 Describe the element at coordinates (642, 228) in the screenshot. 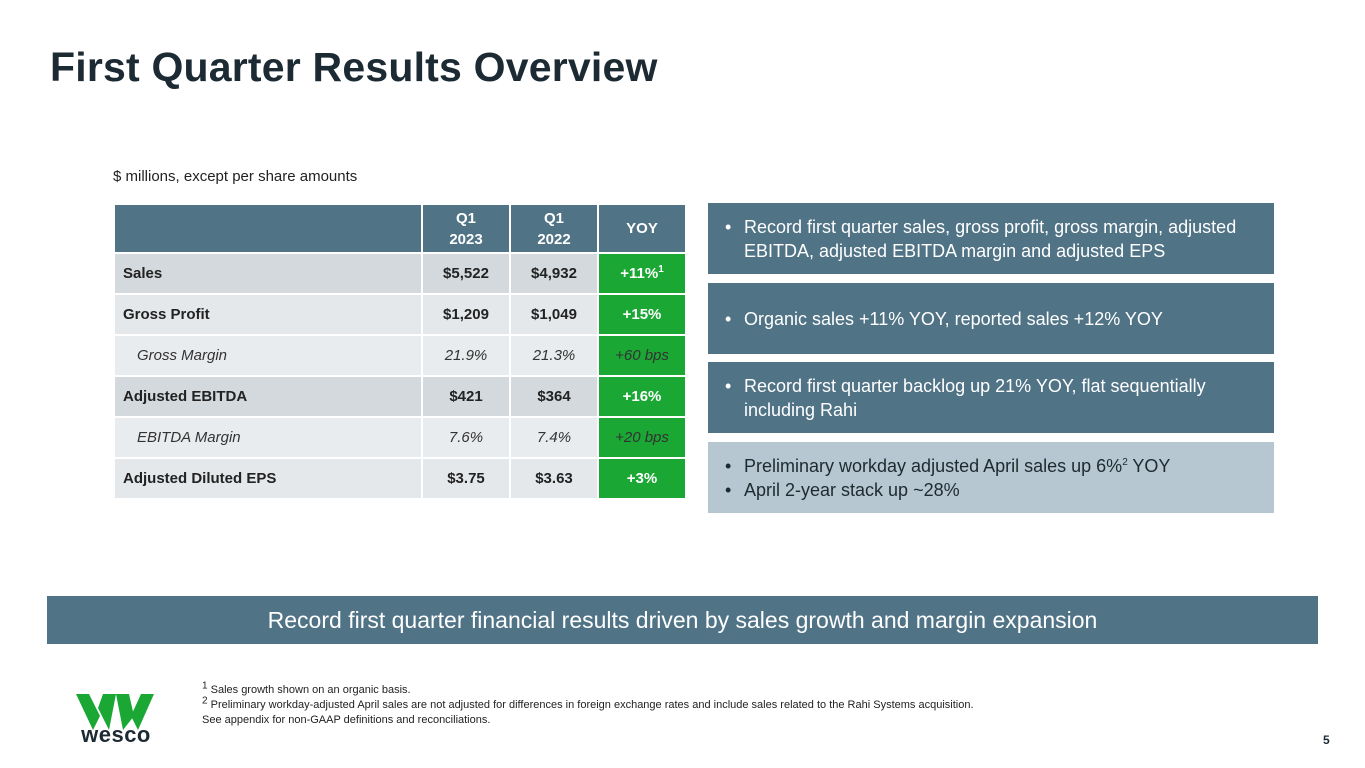

I see `header-yoy: YOY` at that location.